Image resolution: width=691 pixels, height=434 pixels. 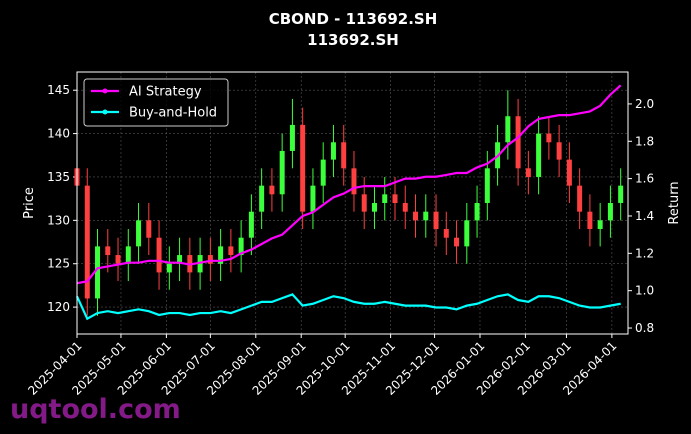 I want to click on legend-box, so click(x=156, y=102).